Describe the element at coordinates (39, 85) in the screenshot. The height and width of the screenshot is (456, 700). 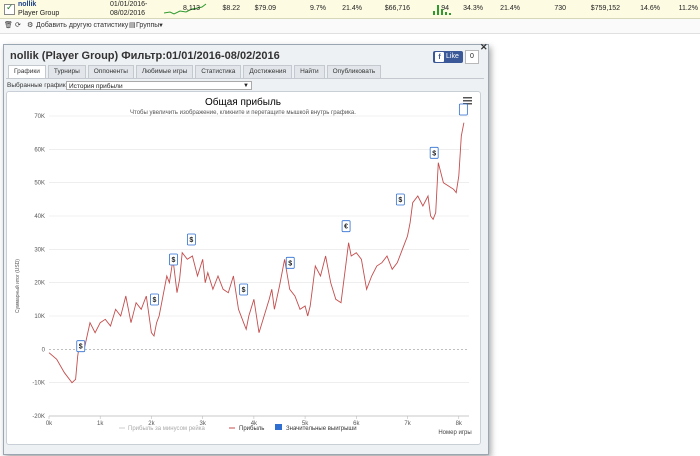
I see `graph-select-label: Выбранные графики:` at that location.